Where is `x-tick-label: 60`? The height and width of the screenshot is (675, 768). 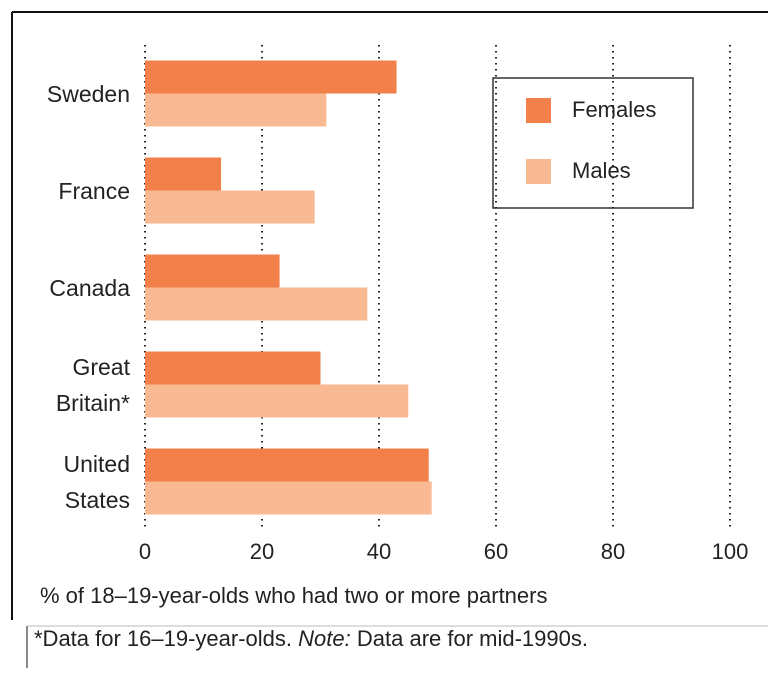
x-tick-label: 60 is located at coordinates (496, 551).